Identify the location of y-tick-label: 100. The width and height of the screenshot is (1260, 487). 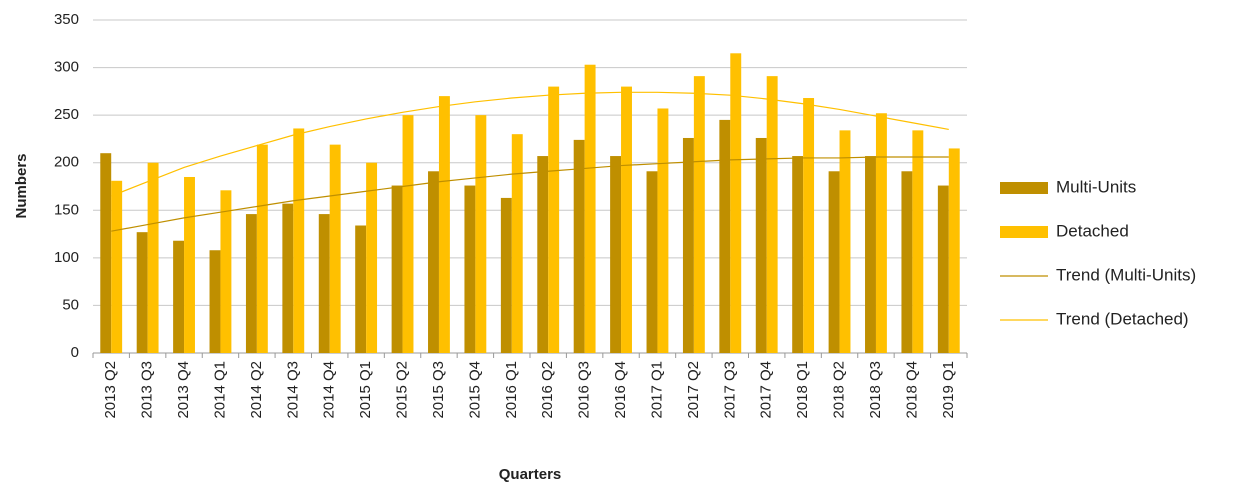
(66, 257).